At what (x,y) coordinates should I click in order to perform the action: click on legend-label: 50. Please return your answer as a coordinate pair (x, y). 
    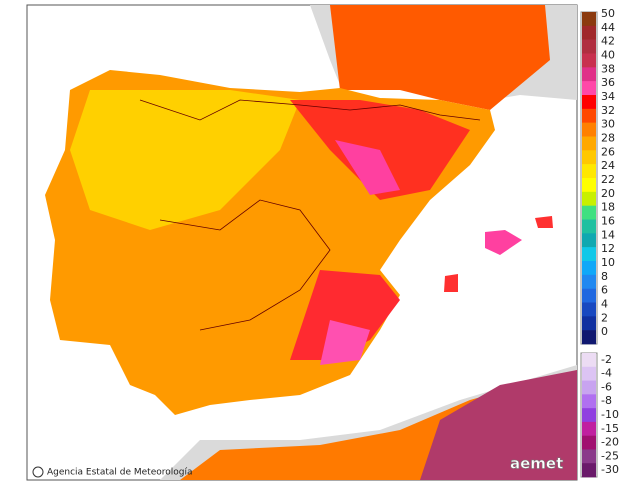
    Looking at the image, I should click on (608, 13).